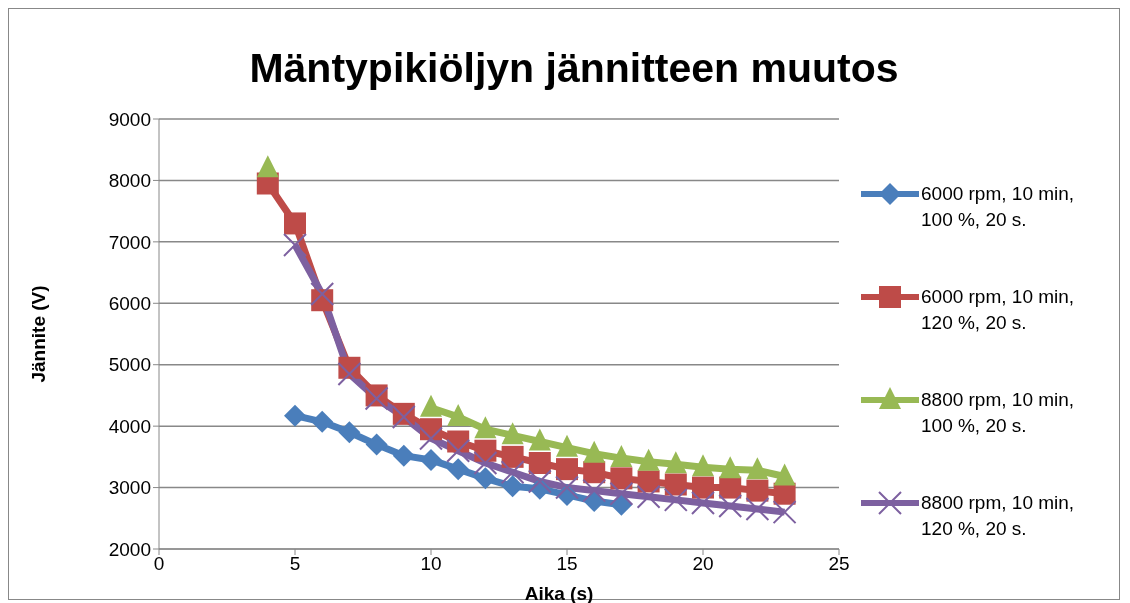 The height and width of the screenshot is (603, 1130). I want to click on y-tick-label: 2000, so click(129, 549).